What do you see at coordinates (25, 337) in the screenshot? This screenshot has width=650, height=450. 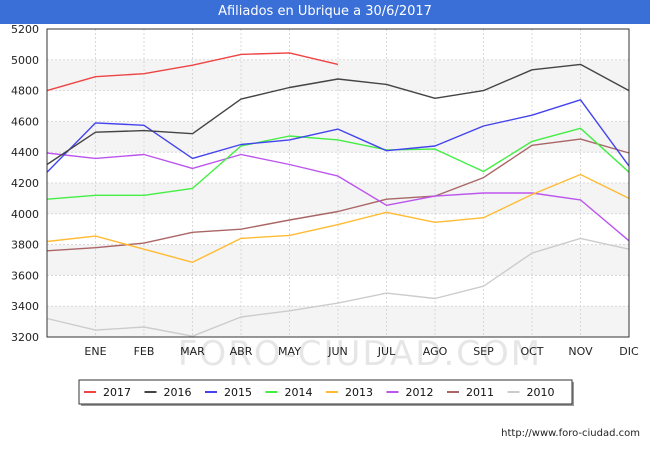 I see `y-tick-label: 3200` at bounding box center [25, 337].